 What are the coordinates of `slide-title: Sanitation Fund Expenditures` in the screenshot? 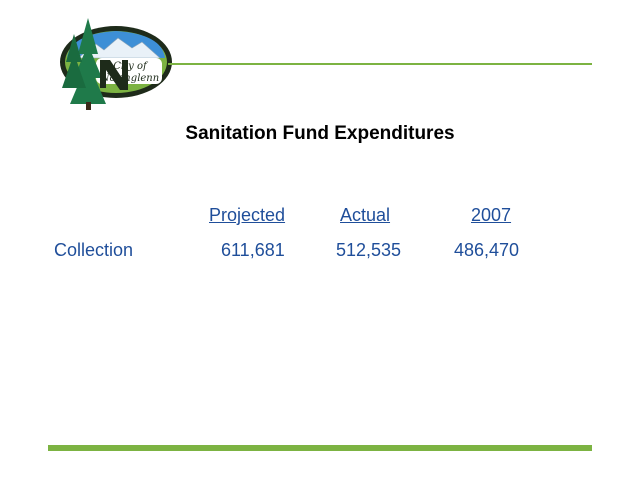 It's located at (320, 133).